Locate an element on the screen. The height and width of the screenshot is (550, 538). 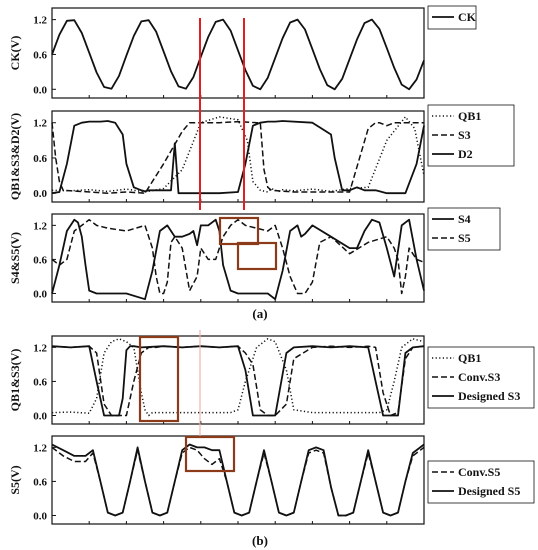
highlight-boxes is located at coordinates (208, 344).